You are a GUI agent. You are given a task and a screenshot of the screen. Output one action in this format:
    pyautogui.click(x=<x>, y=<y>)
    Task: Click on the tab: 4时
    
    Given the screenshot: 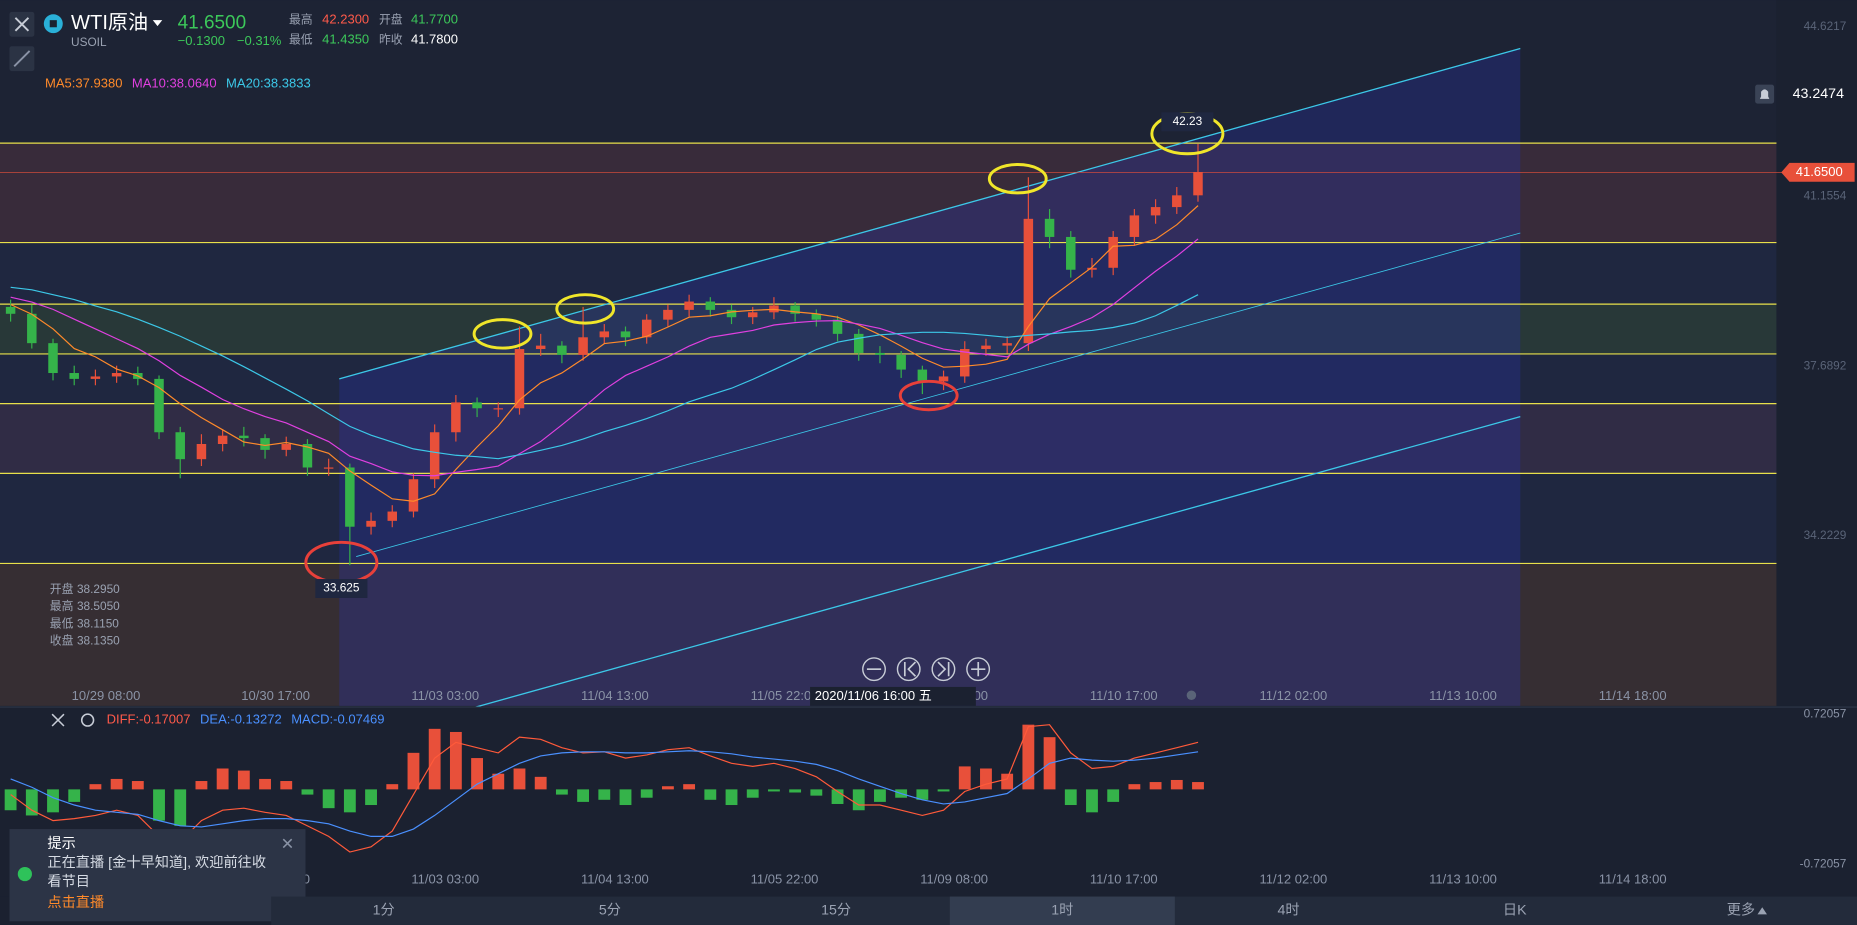 What is the action you would take?
    pyautogui.click(x=1288, y=910)
    